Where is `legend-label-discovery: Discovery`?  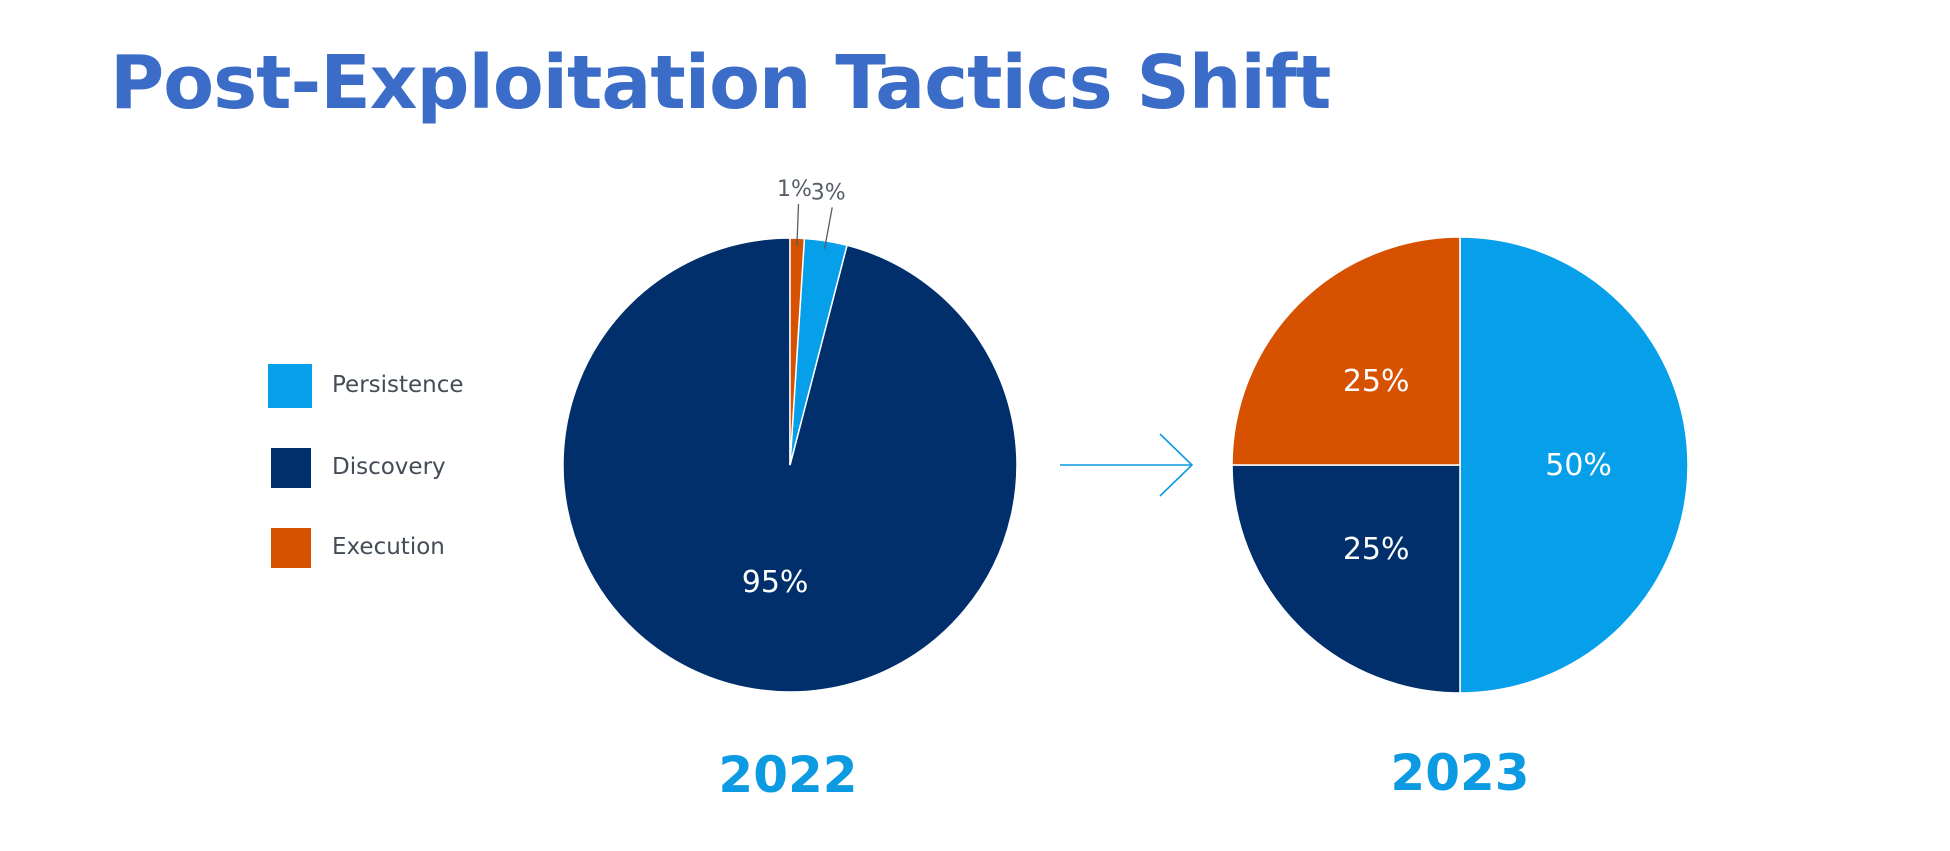
legend-label-discovery: Discovery is located at coordinates (389, 467).